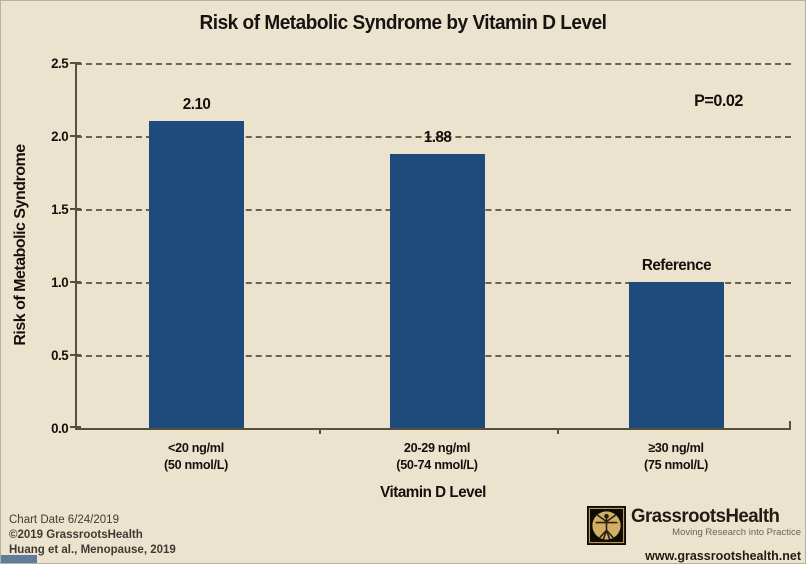 The width and height of the screenshot is (806, 564). What do you see at coordinates (736, 532) in the screenshot?
I see `logo-tagline: Moving Research into Practice` at bounding box center [736, 532].